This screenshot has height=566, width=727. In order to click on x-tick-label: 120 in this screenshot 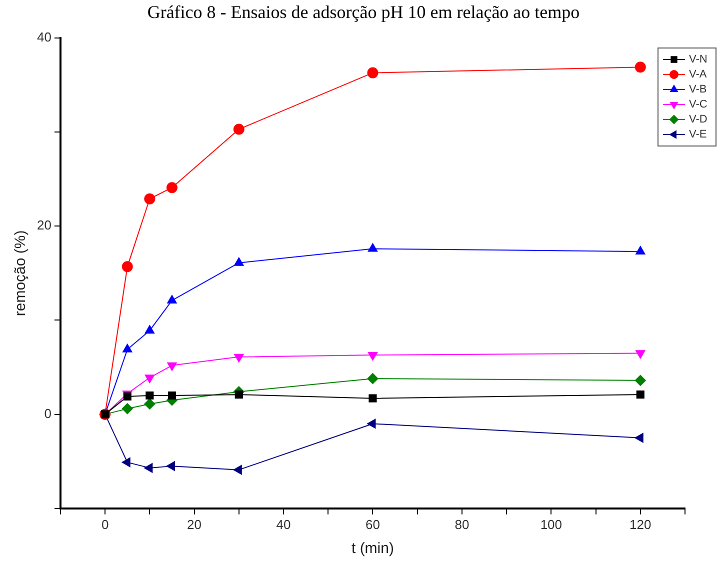, I will do `click(641, 524)`.